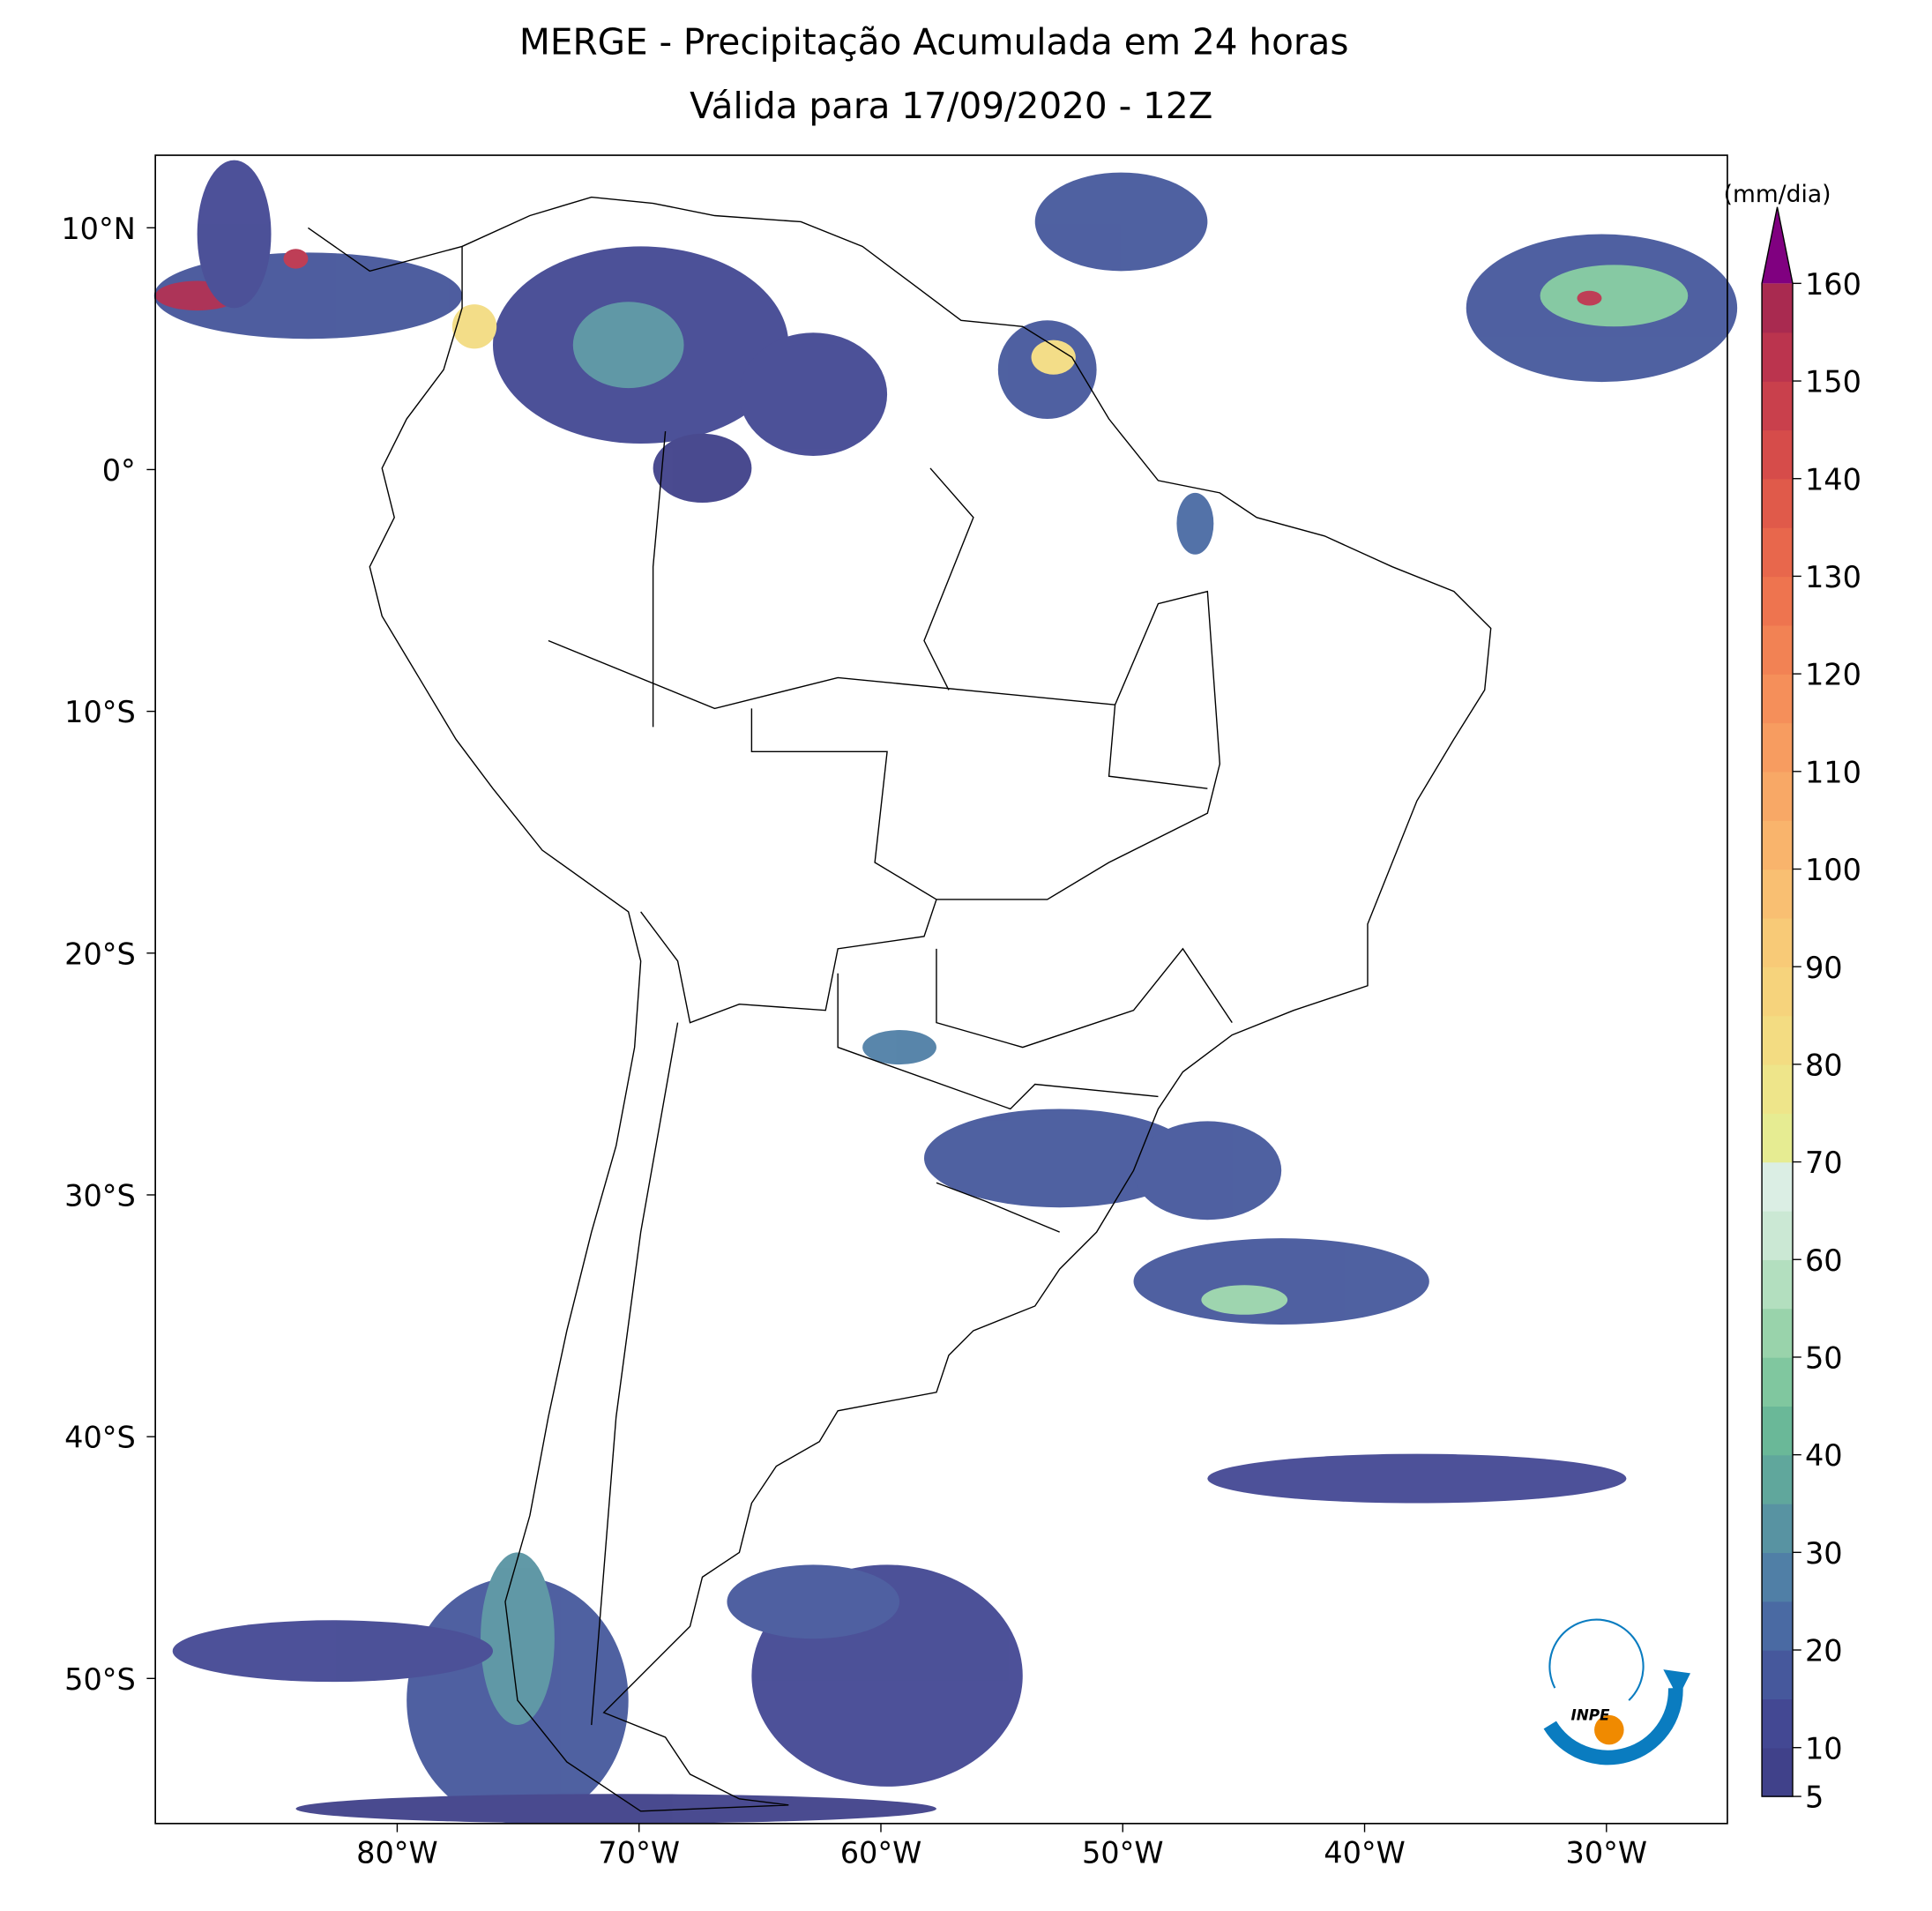  What do you see at coordinates (1123, 1853) in the screenshot?
I see `x-tick-label: 50°W` at bounding box center [1123, 1853].